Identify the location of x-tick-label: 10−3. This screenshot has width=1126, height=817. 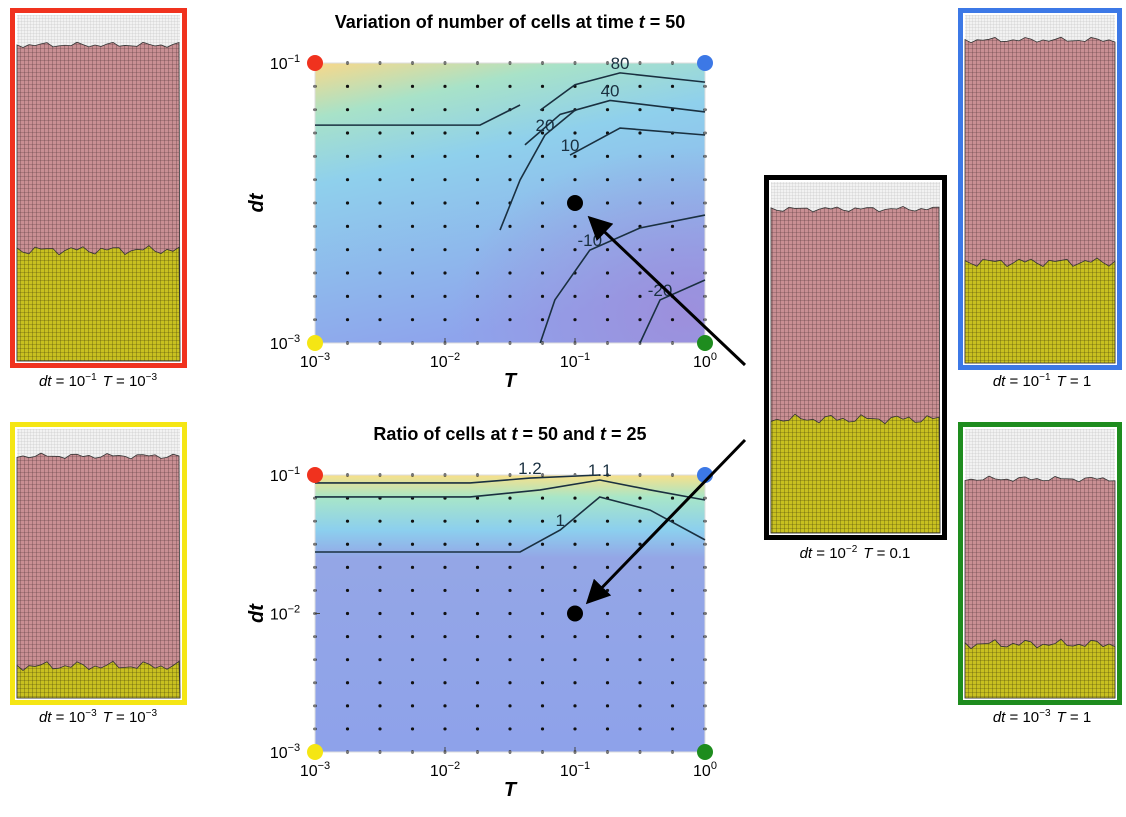
(315, 770).